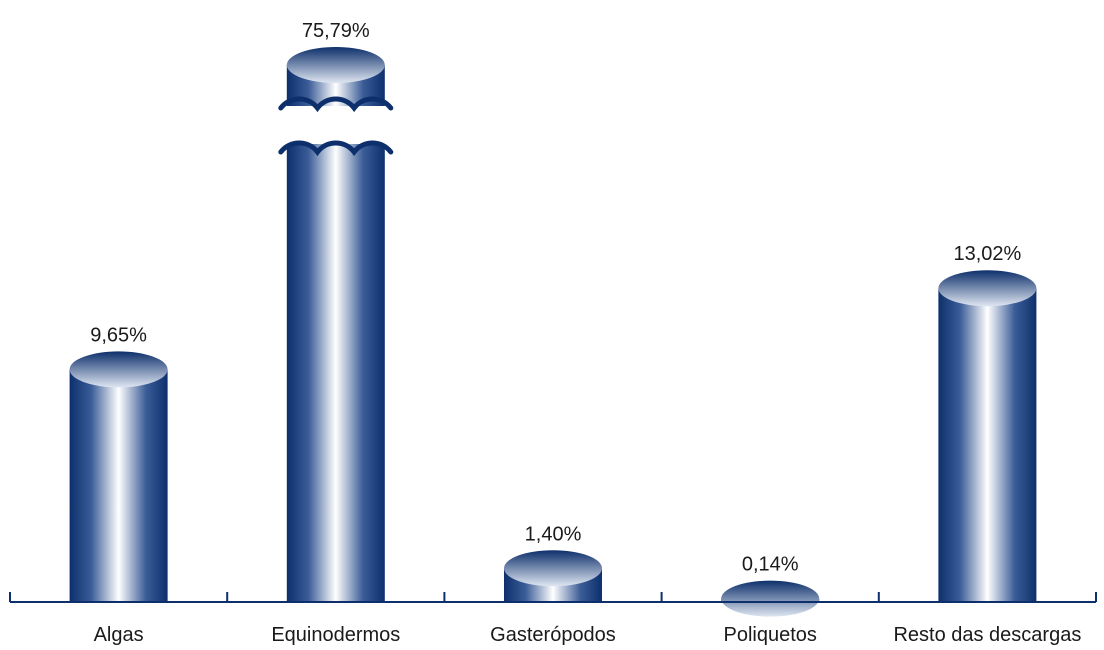 The image size is (1104, 650). What do you see at coordinates (119, 635) in the screenshot?
I see `x-tick-label: Algas` at bounding box center [119, 635].